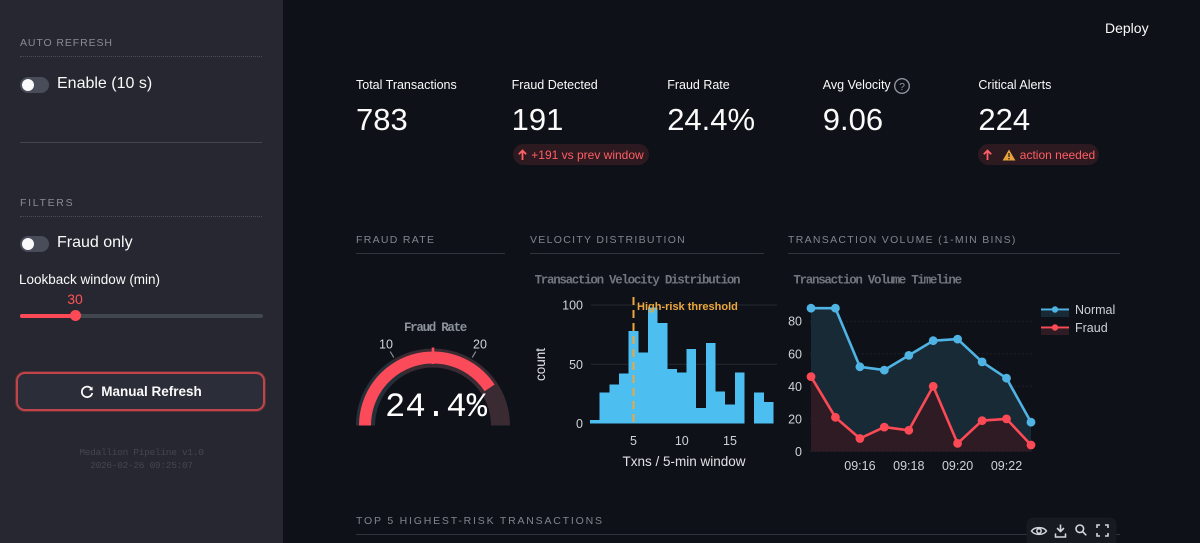 The width and height of the screenshot is (1200, 543). What do you see at coordinates (877, 281) in the screenshot?
I see `svg-text: Transaction Volume Timeline` at bounding box center [877, 281].